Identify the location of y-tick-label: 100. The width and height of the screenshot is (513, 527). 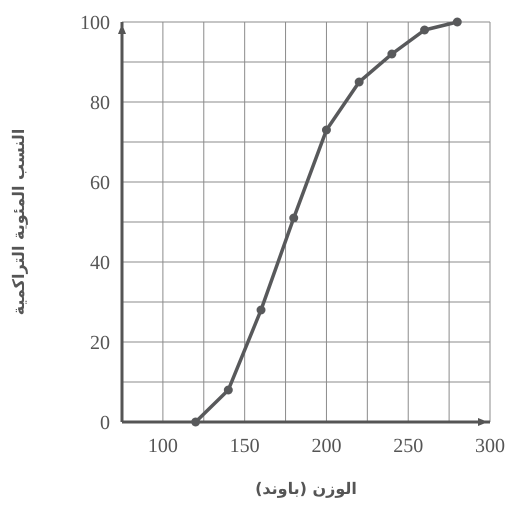
(95, 23).